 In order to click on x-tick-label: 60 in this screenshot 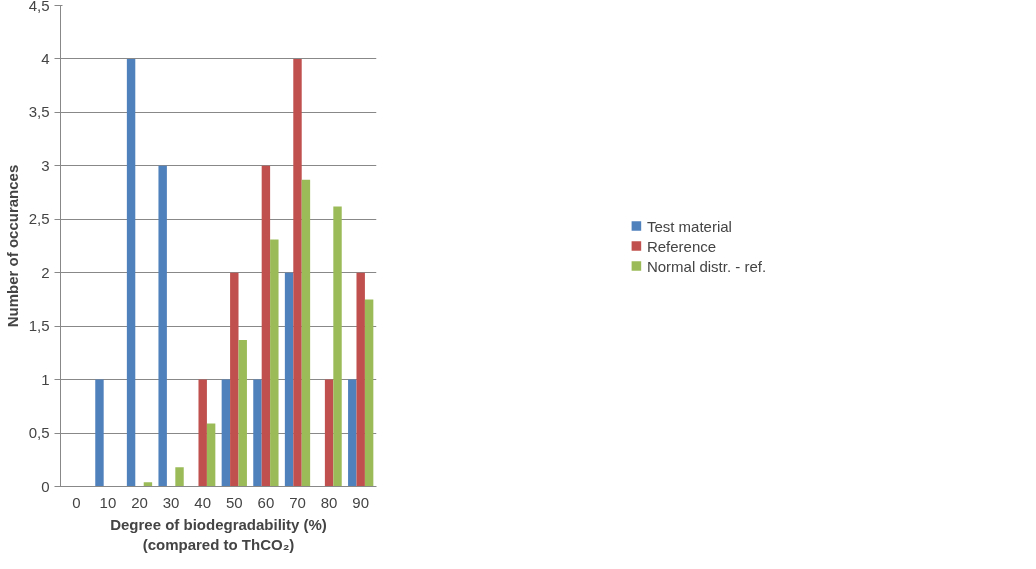, I will do `click(266, 502)`.